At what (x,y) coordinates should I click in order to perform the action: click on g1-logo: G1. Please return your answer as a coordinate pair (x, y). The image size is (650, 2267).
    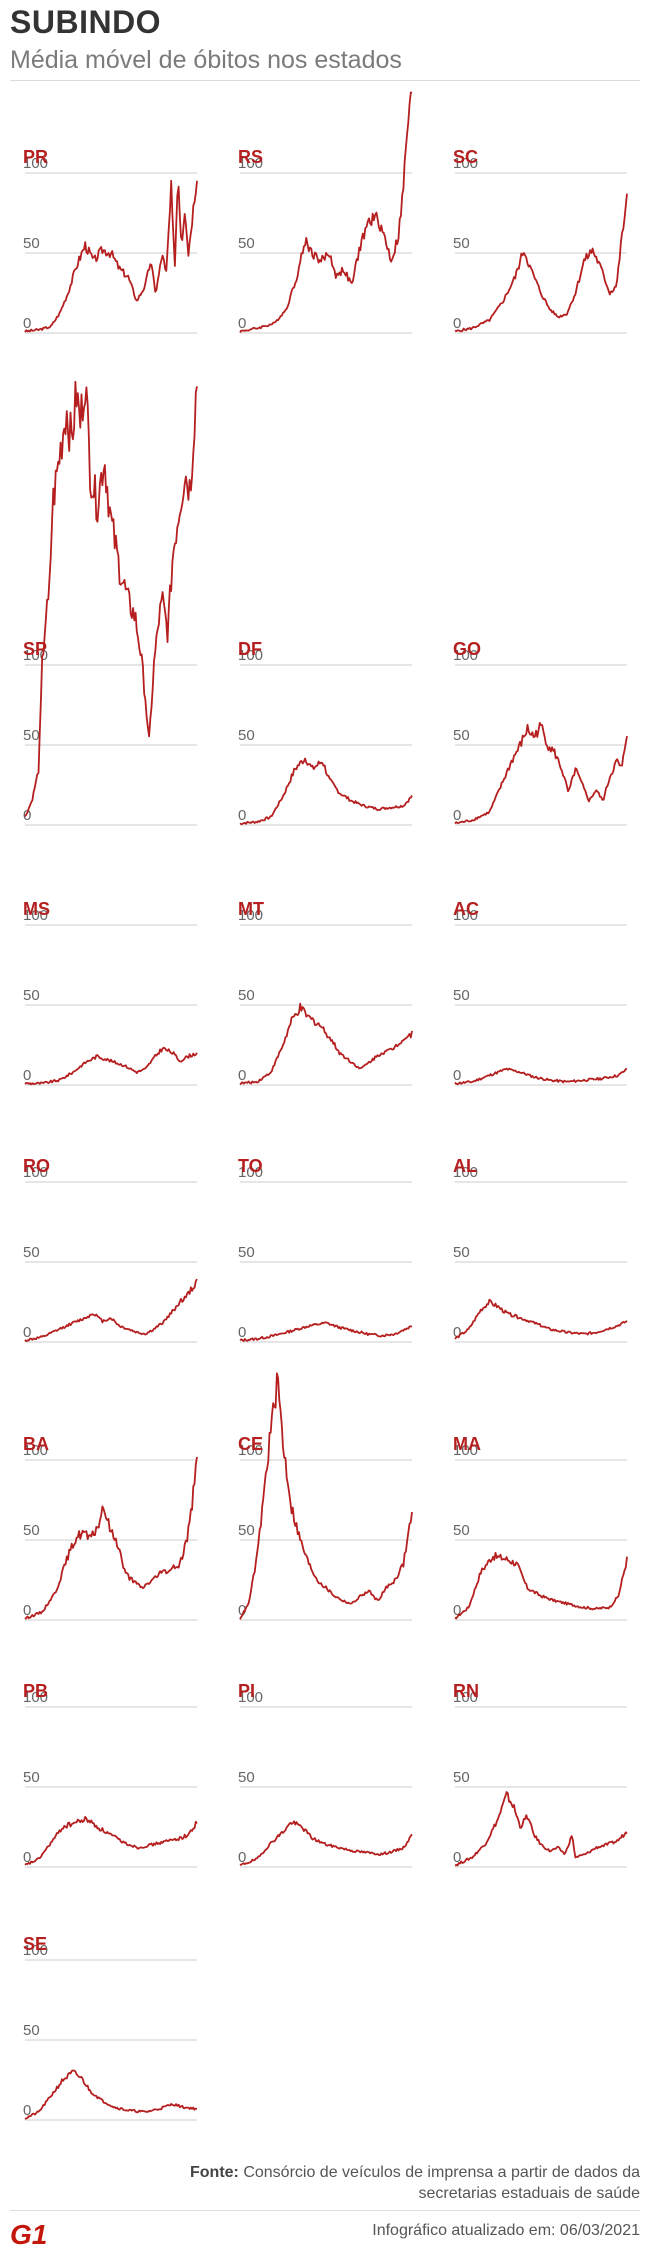
    Looking at the image, I should click on (28, 2233).